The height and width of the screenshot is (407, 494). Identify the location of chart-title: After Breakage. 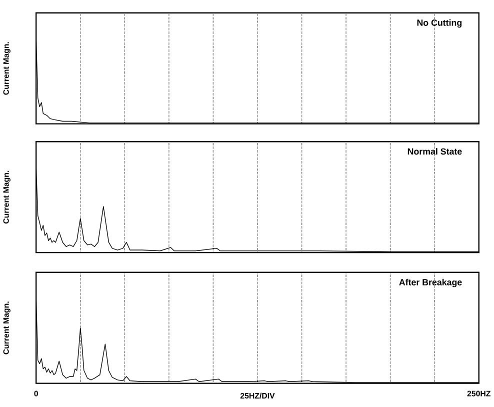
(430, 283).